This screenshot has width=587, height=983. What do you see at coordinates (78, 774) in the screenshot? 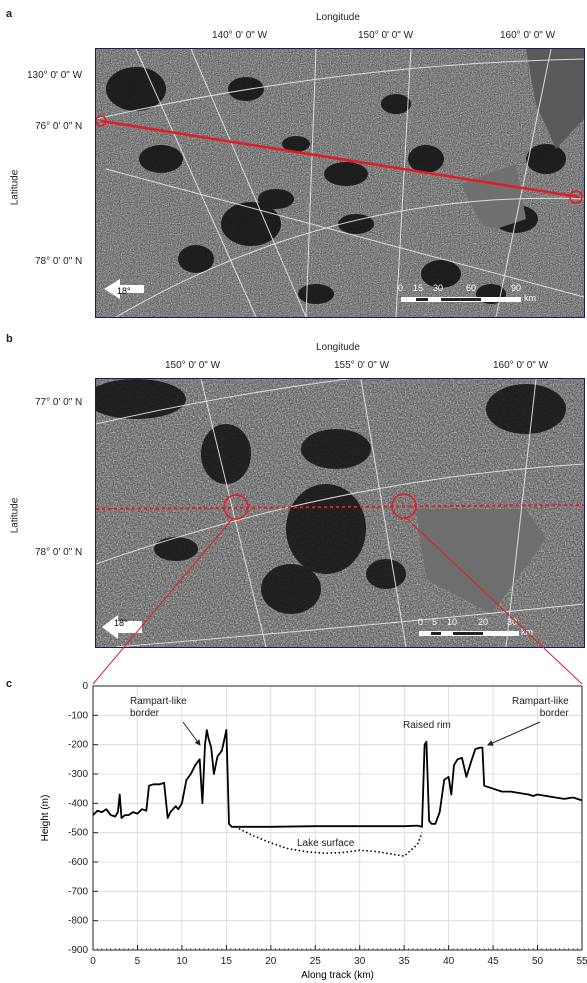
I see `y-tick-label: -300` at bounding box center [78, 774].